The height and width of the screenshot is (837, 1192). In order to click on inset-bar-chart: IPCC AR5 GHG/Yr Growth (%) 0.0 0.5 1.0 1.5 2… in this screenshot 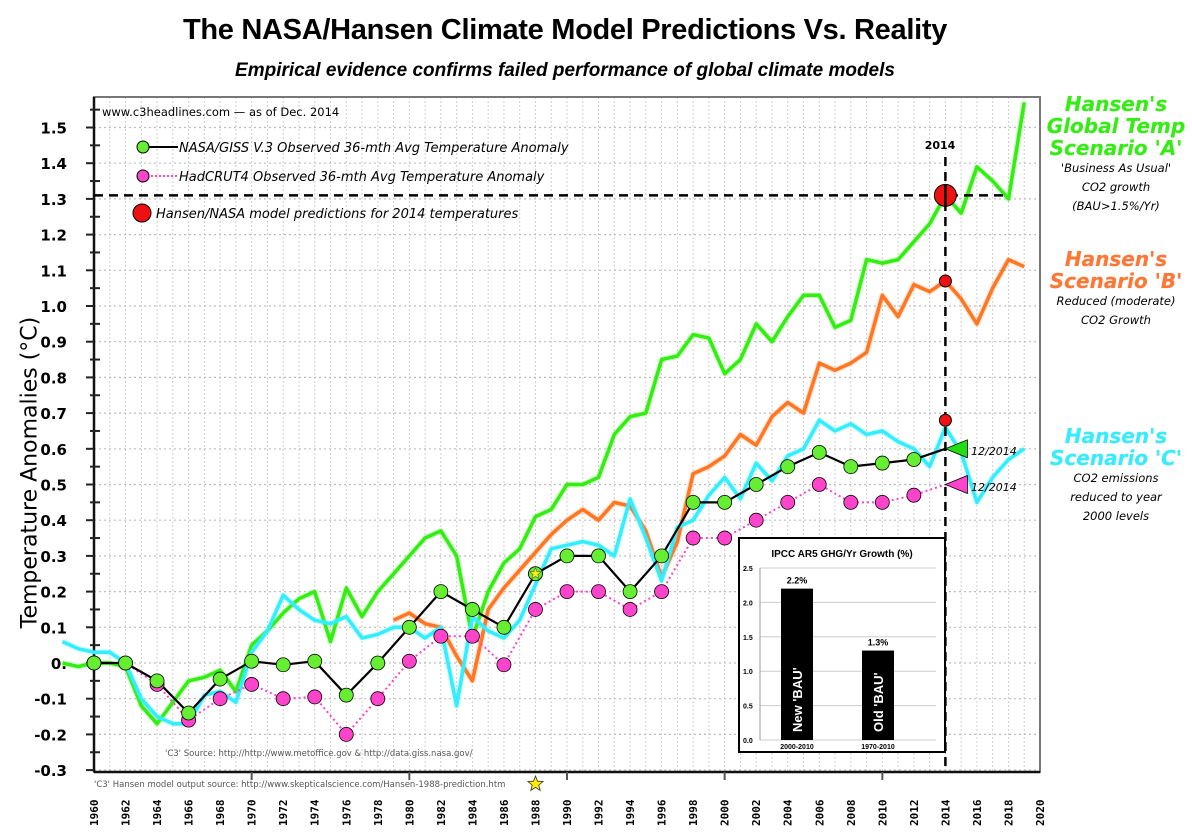, I will do `click(842, 645)`.